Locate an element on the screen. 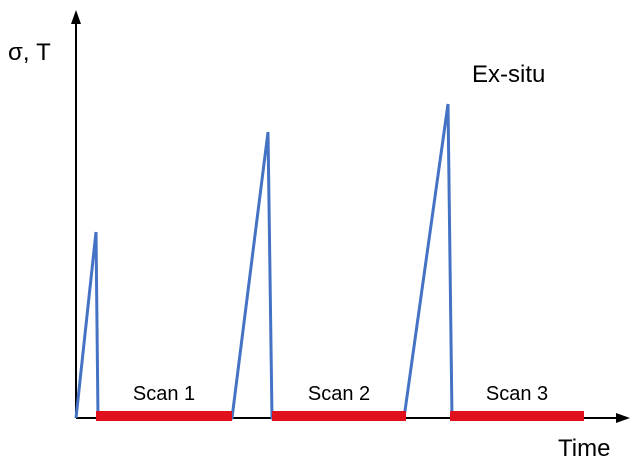  scan-2: Scan 2 is located at coordinates (339, 402).